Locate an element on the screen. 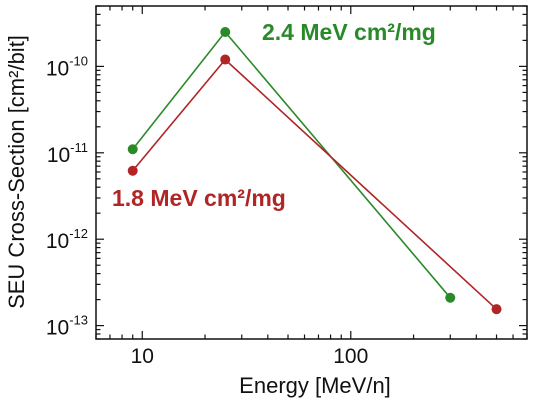  y-tick-exponent: -10 is located at coordinates (78, 60).